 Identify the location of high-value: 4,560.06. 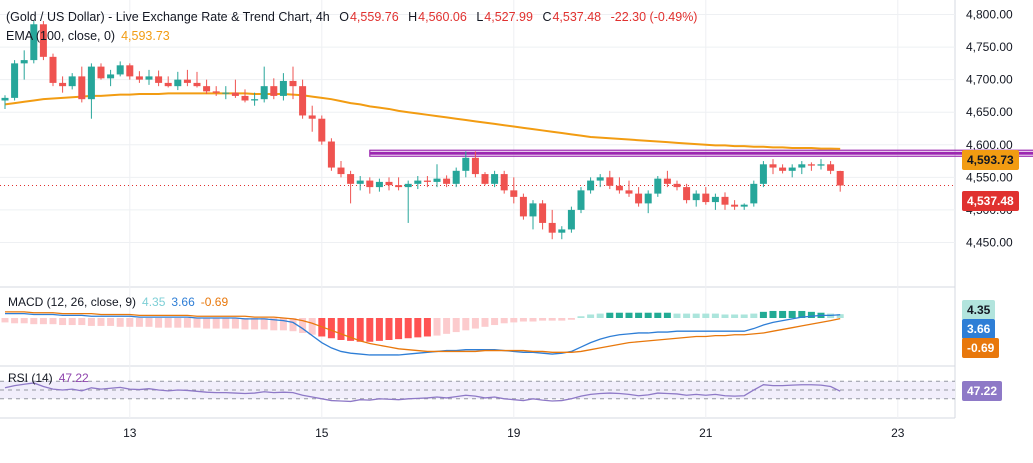
(442, 17).